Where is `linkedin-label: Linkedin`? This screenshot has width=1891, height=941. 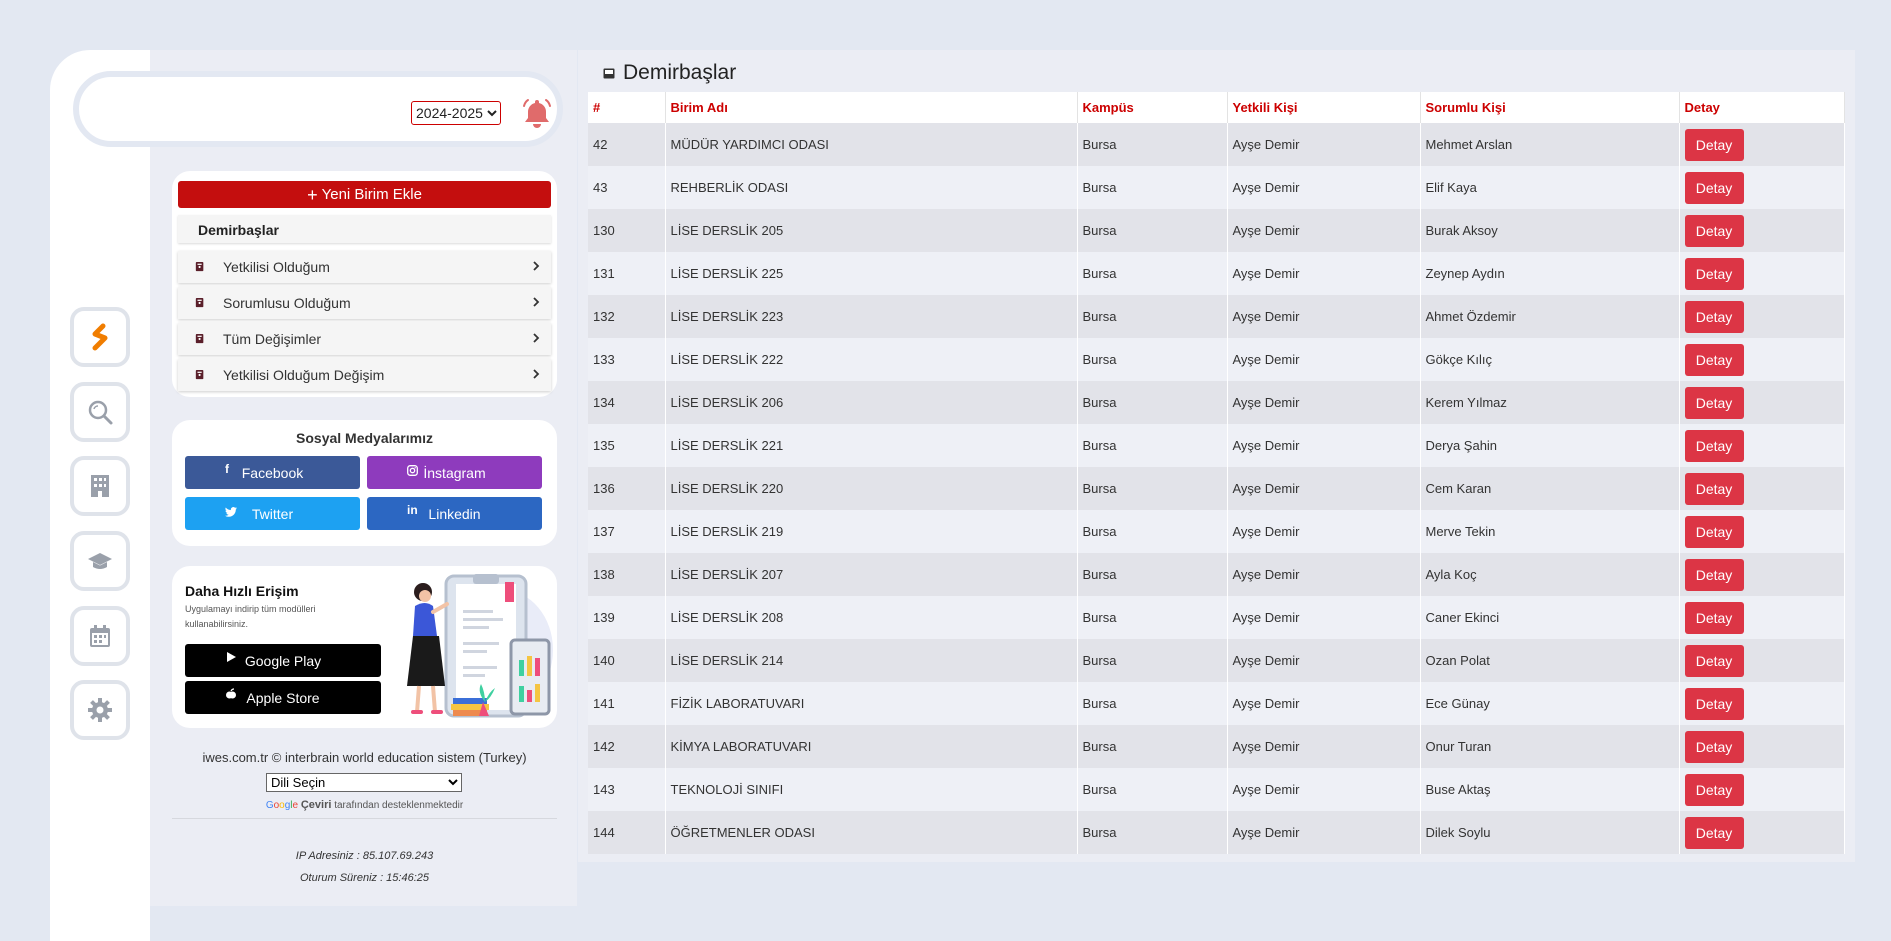 linkedin-label: Linkedin is located at coordinates (454, 513).